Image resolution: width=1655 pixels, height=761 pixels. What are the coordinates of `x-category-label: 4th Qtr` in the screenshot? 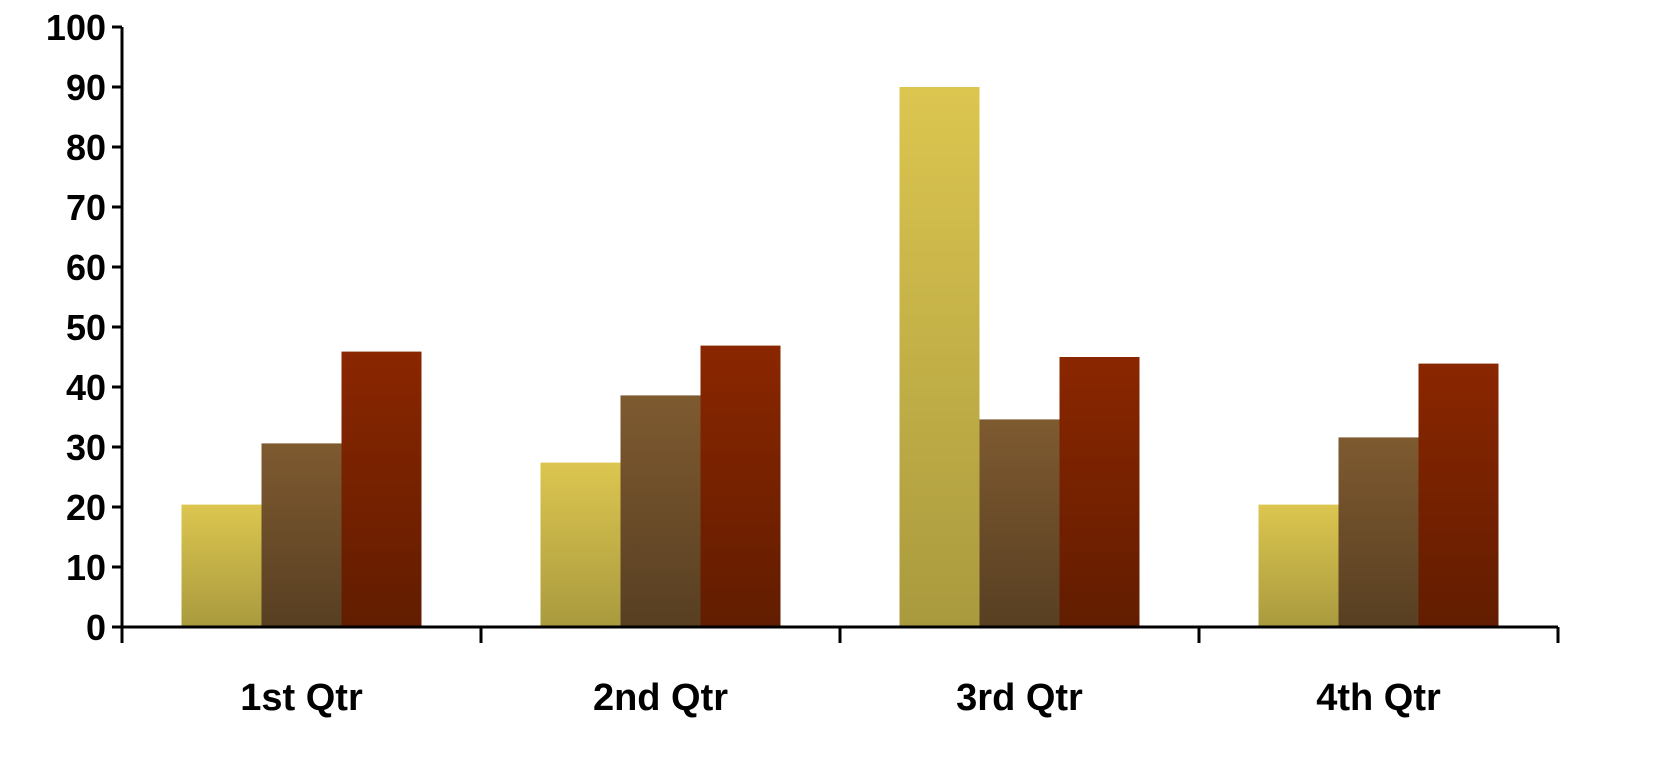 It's located at (1378, 698).